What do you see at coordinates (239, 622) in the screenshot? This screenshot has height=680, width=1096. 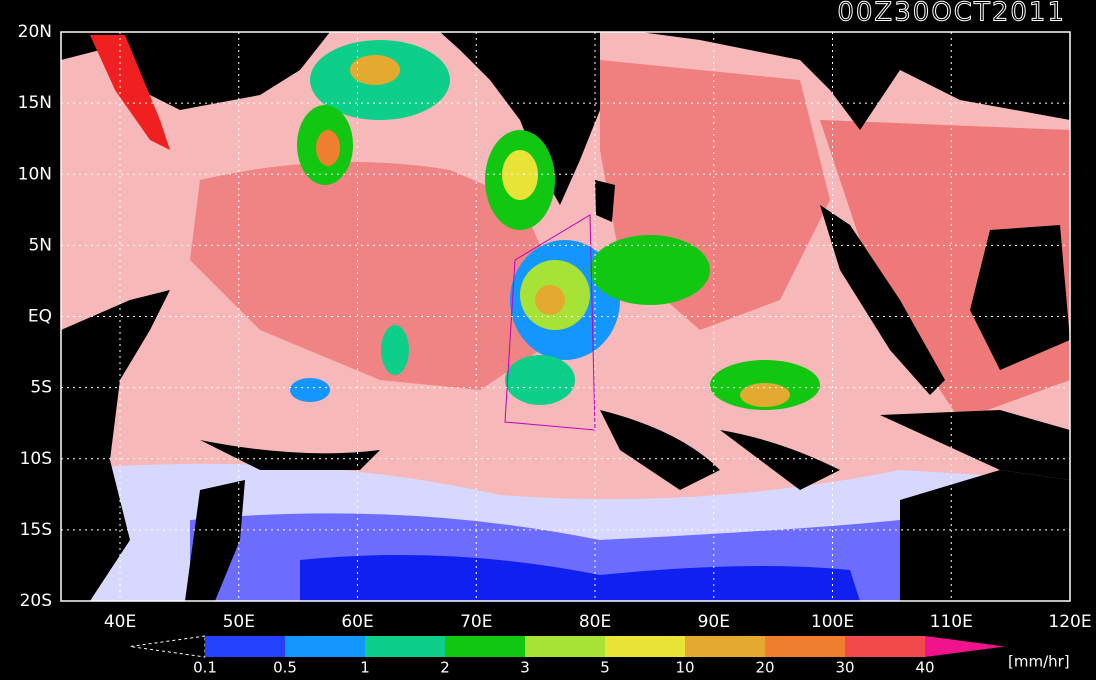 I see `lon-label: 50E` at bounding box center [239, 622].